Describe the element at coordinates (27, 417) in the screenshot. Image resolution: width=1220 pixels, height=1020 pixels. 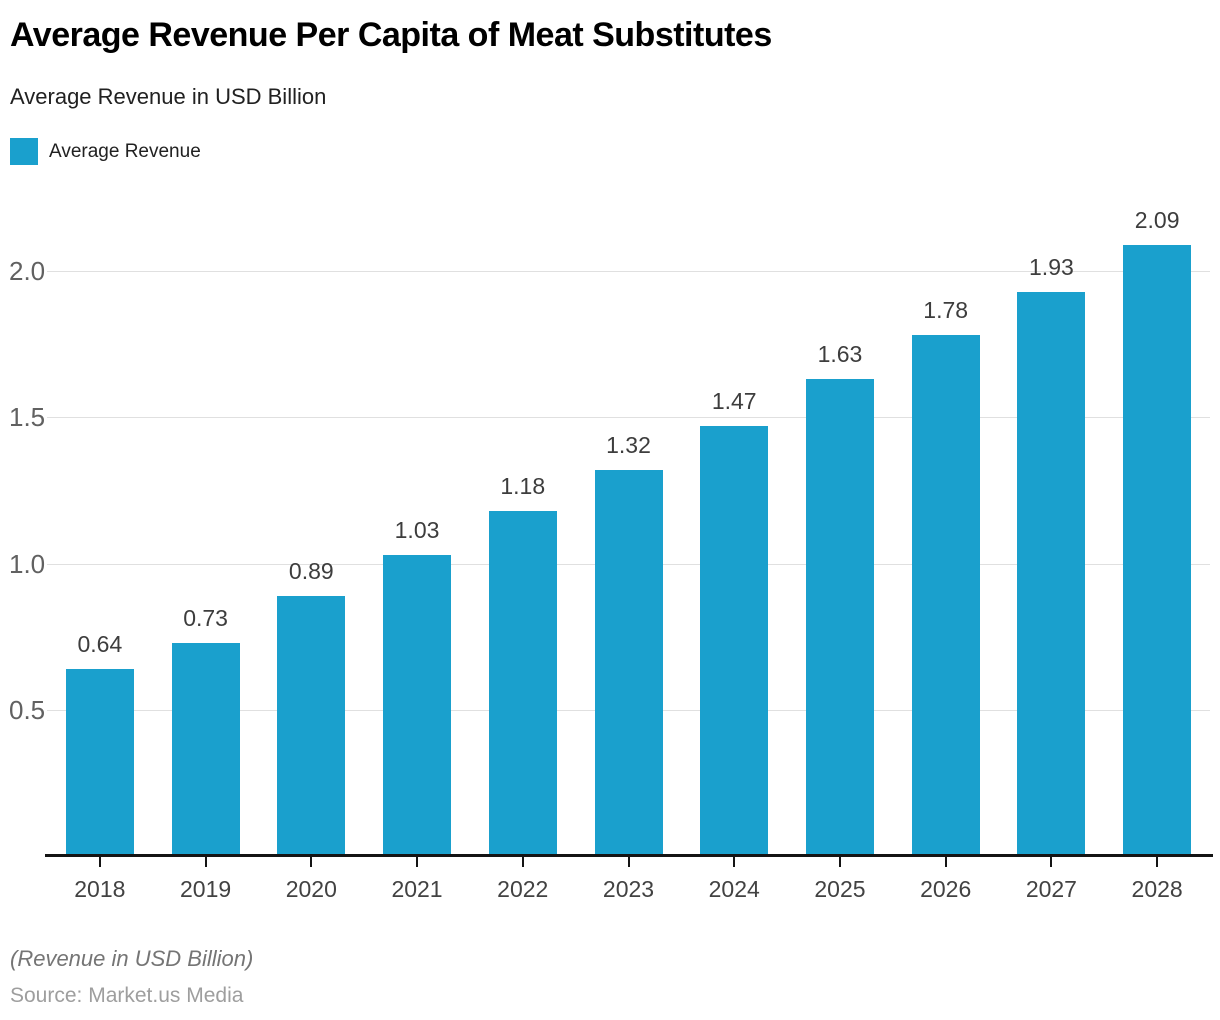
I see `y-tick-label-1.5: 1.5` at that location.